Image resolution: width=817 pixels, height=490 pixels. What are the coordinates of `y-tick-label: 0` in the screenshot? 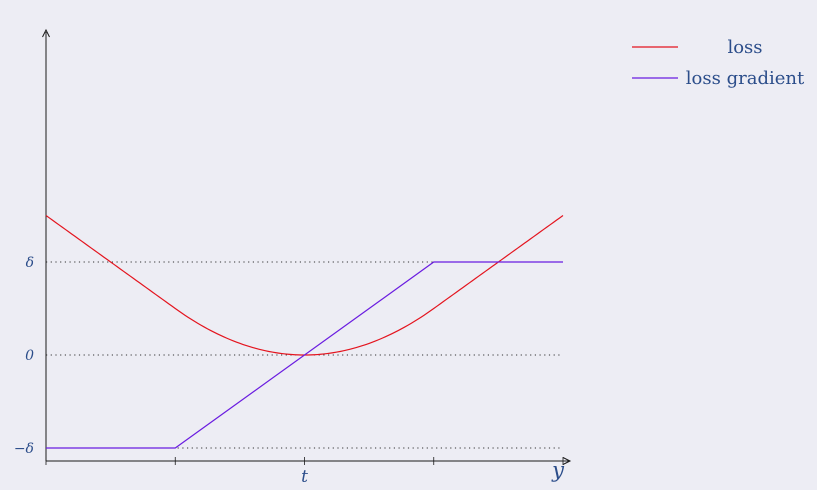 It's located at (29, 356).